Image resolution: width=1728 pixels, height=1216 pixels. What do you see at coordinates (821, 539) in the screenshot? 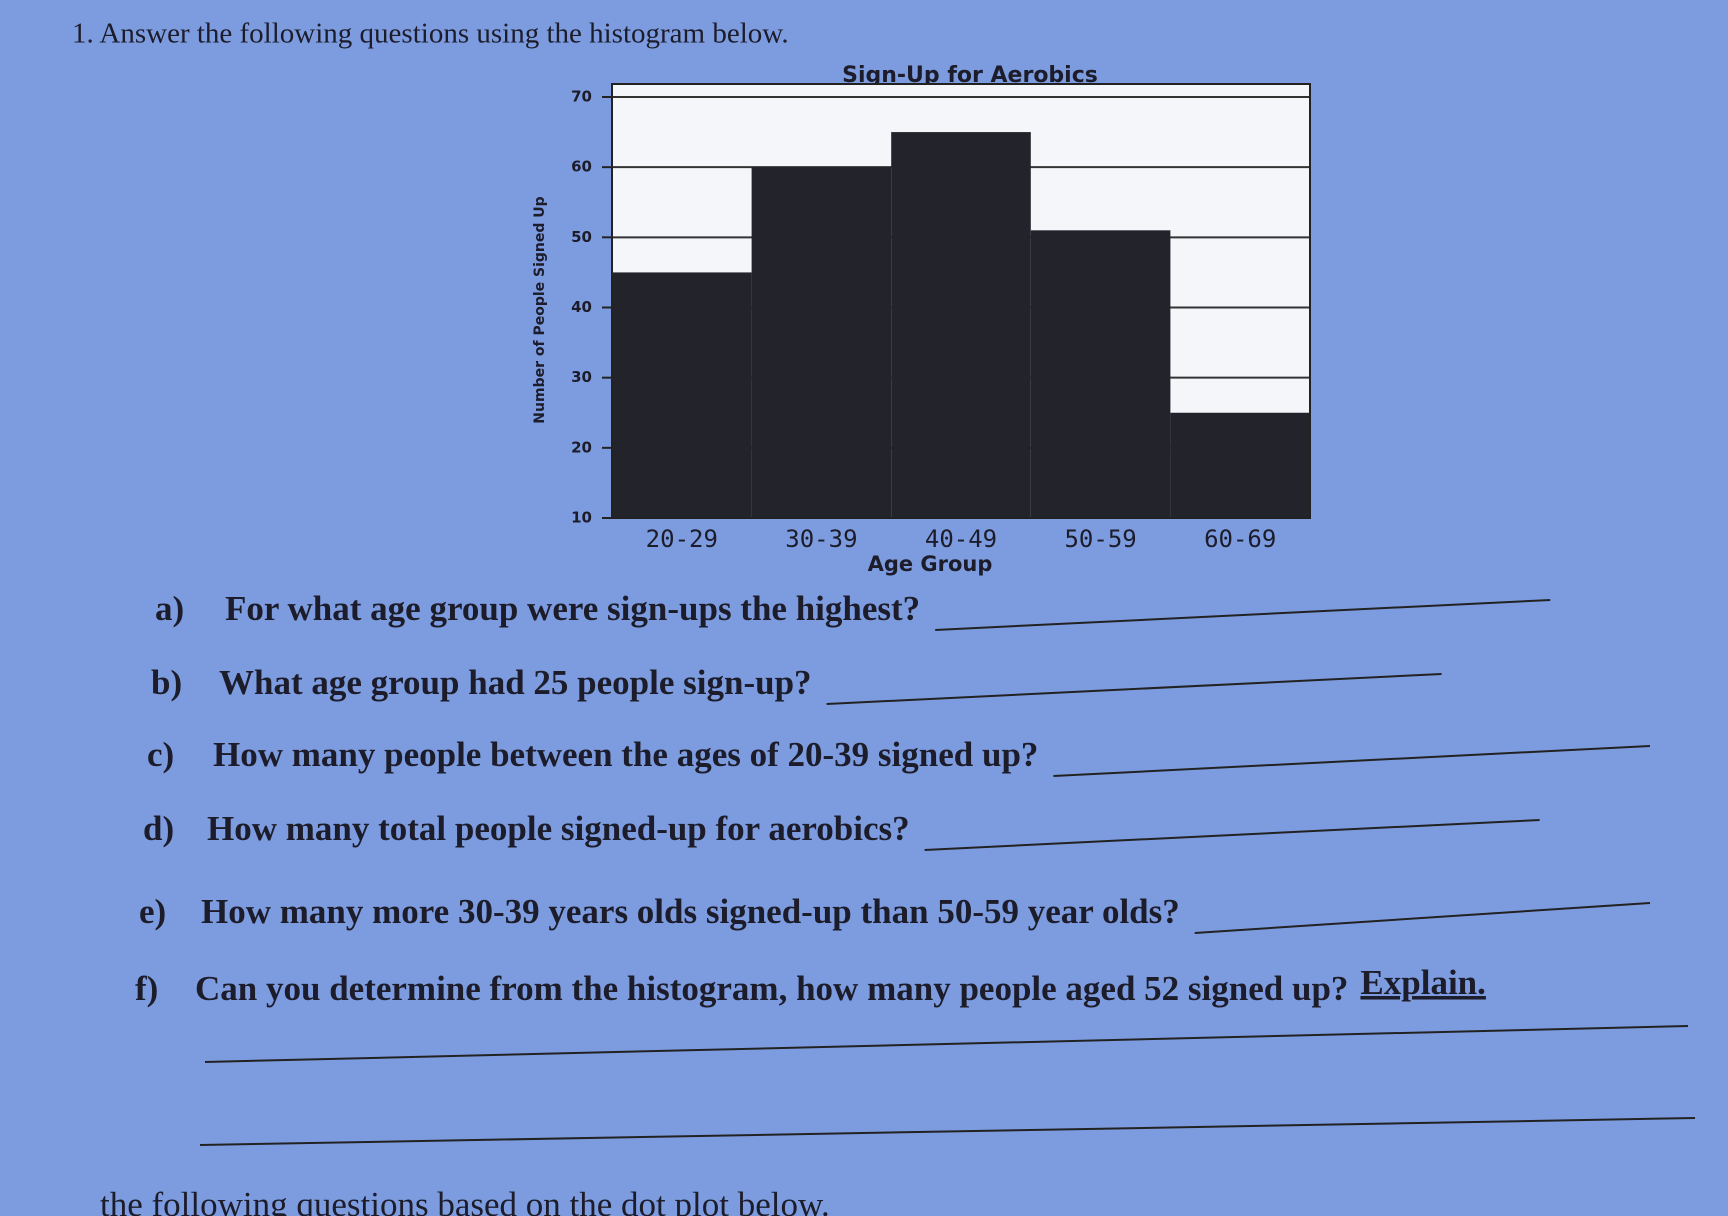
I see `x-tick-label: 30-39` at bounding box center [821, 539].